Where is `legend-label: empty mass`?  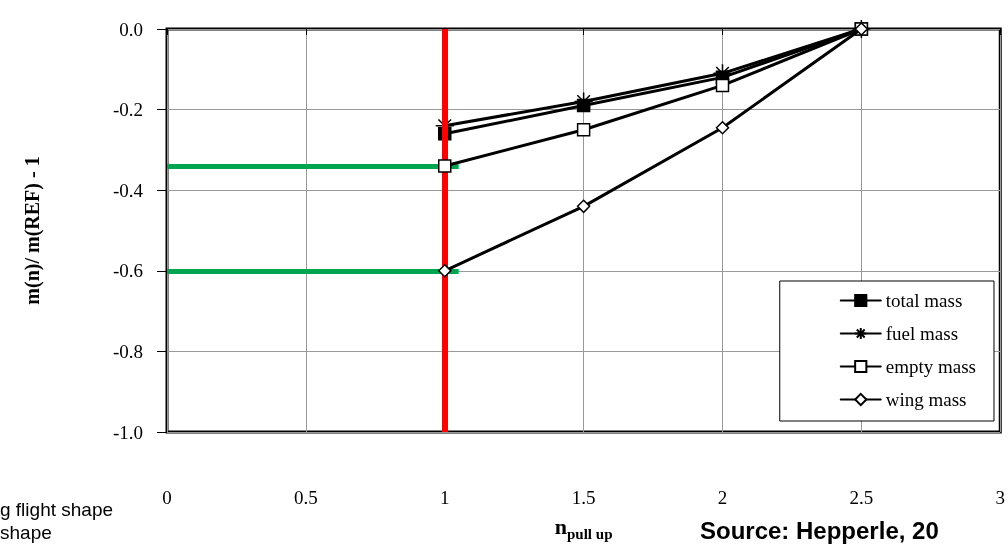 legend-label: empty mass is located at coordinates (931, 366).